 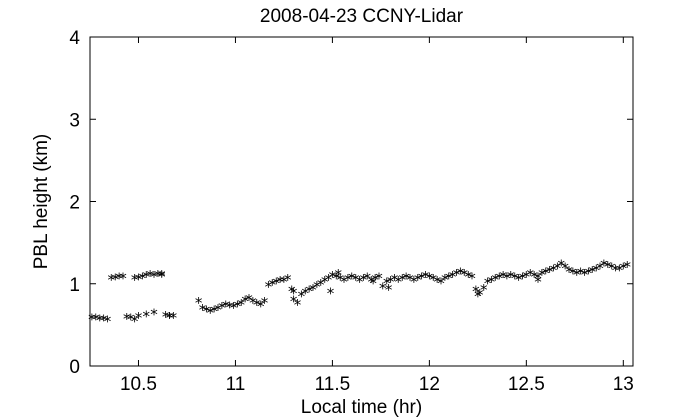 I want to click on chart-title: 2008-04-23 CCNY-Lidar, so click(x=362, y=16).